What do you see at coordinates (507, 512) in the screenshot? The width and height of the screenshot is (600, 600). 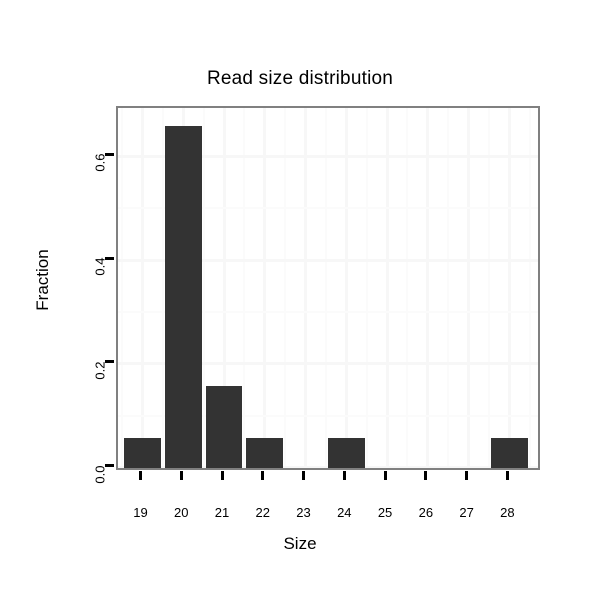 I see `x-tick-label: 28` at bounding box center [507, 512].